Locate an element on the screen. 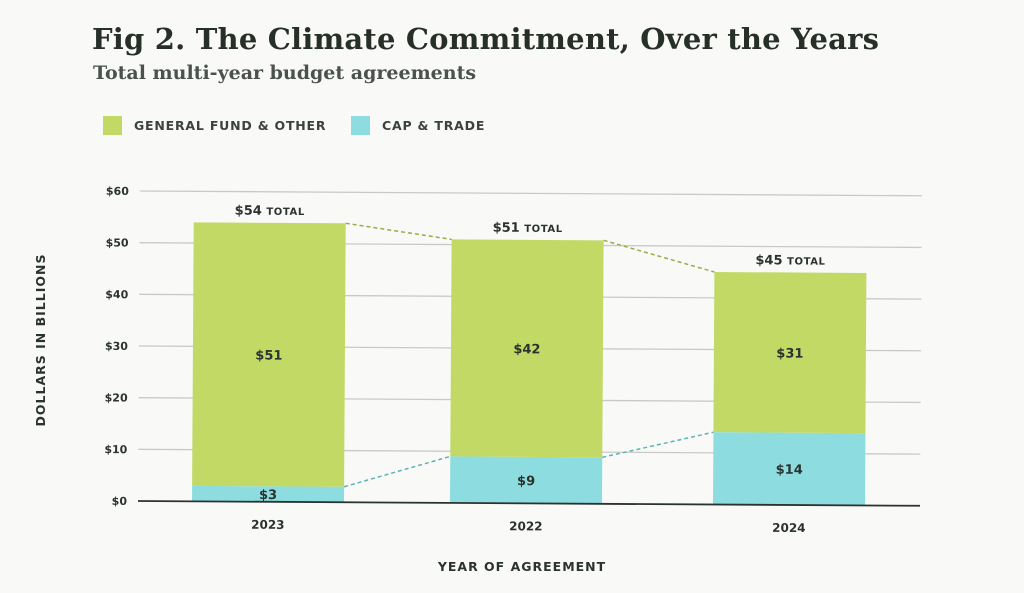 The width and height of the screenshot is (1024, 593). legend-swatch-general-fund is located at coordinates (112, 125).